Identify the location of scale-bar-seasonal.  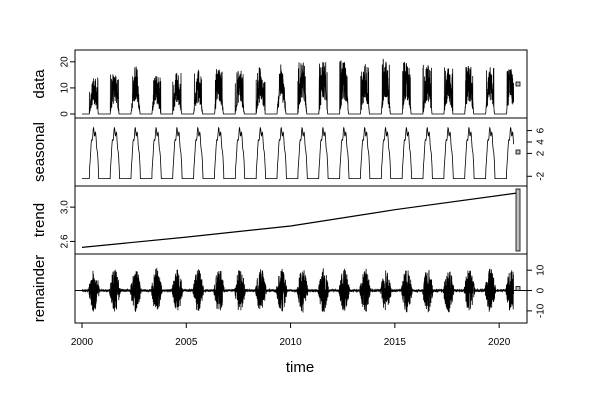
(518, 152).